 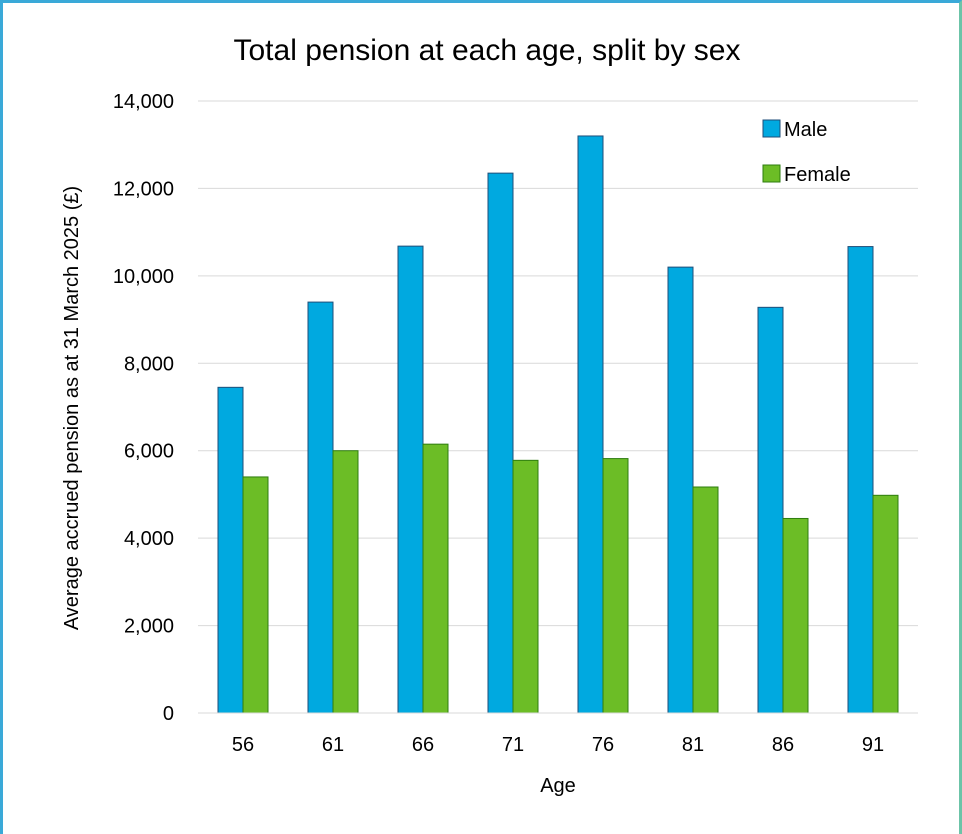 What do you see at coordinates (603, 745) in the screenshot?
I see `x-tick-label: 76` at bounding box center [603, 745].